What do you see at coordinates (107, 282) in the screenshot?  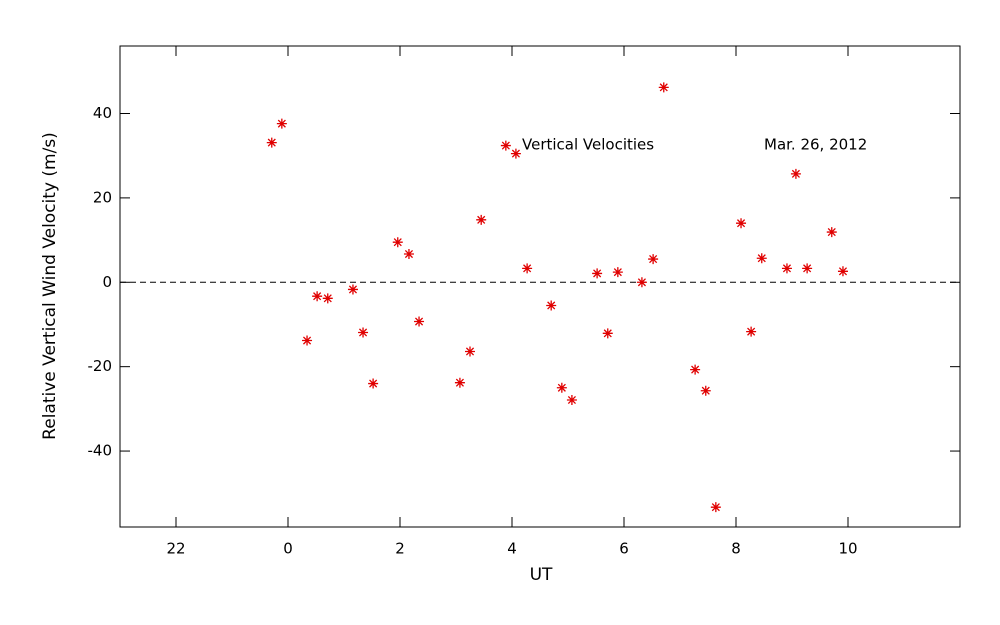 I see `y-tick-label: 0` at bounding box center [107, 282].